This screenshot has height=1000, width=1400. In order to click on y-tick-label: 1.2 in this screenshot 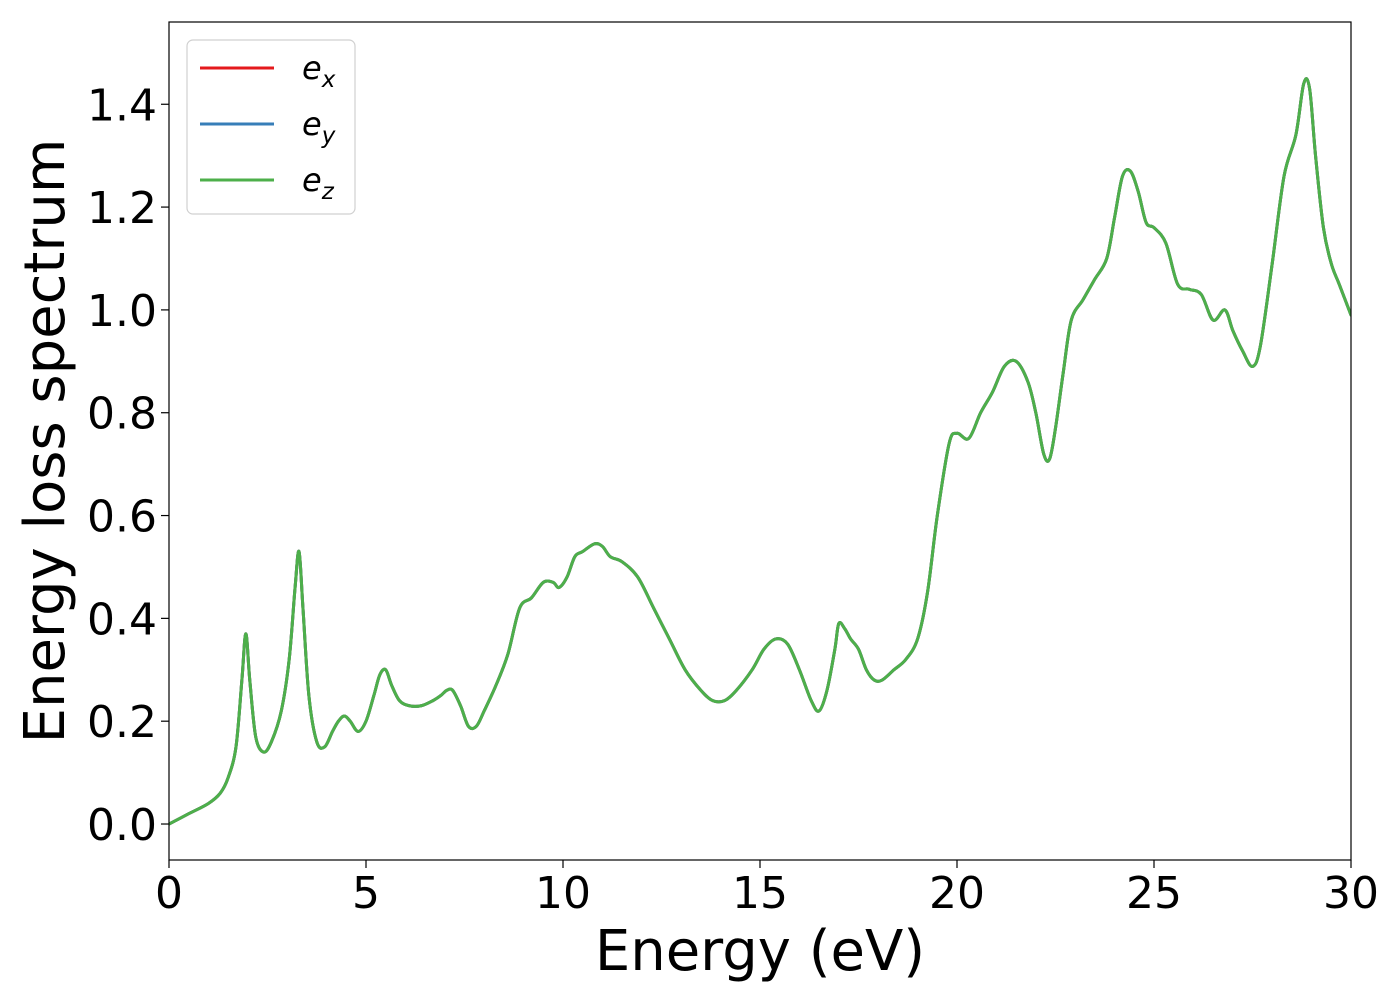, I will do `click(122, 208)`.